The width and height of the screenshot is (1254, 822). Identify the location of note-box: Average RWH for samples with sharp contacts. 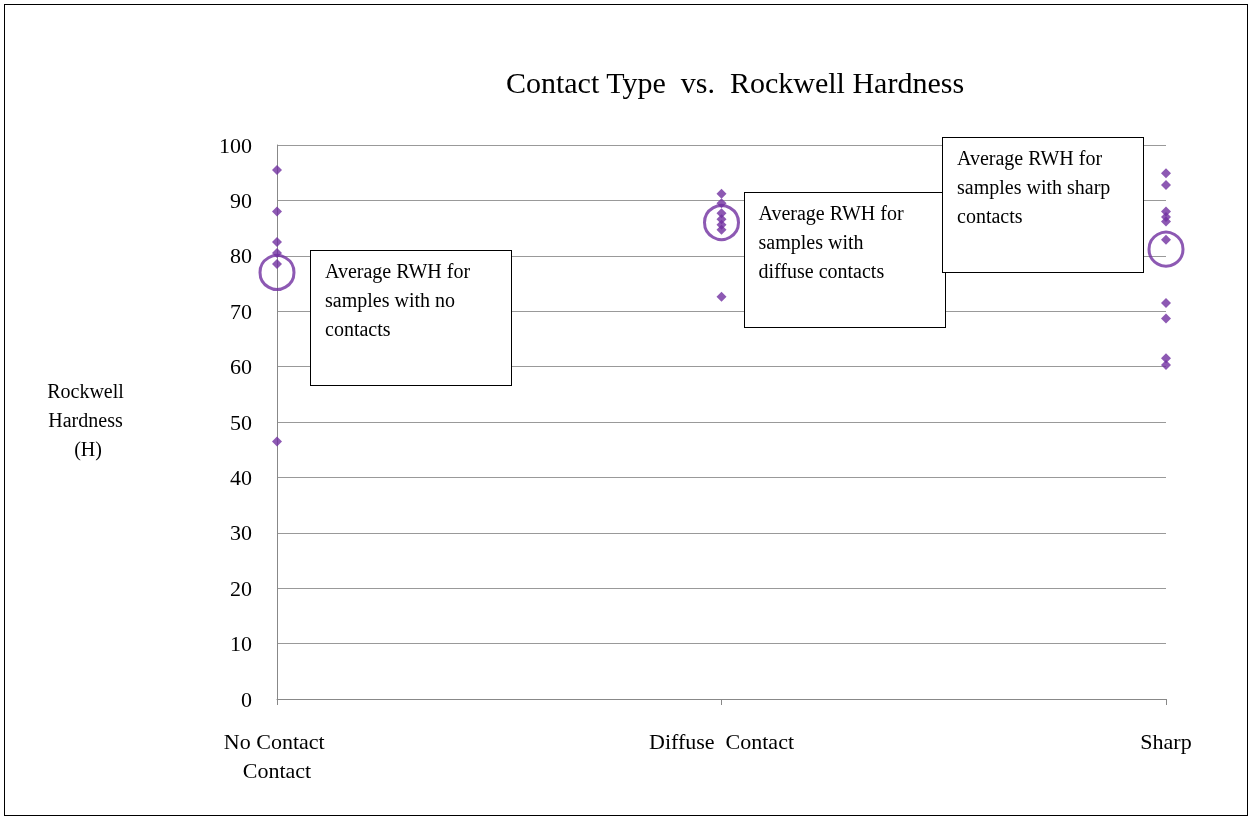
(1043, 205).